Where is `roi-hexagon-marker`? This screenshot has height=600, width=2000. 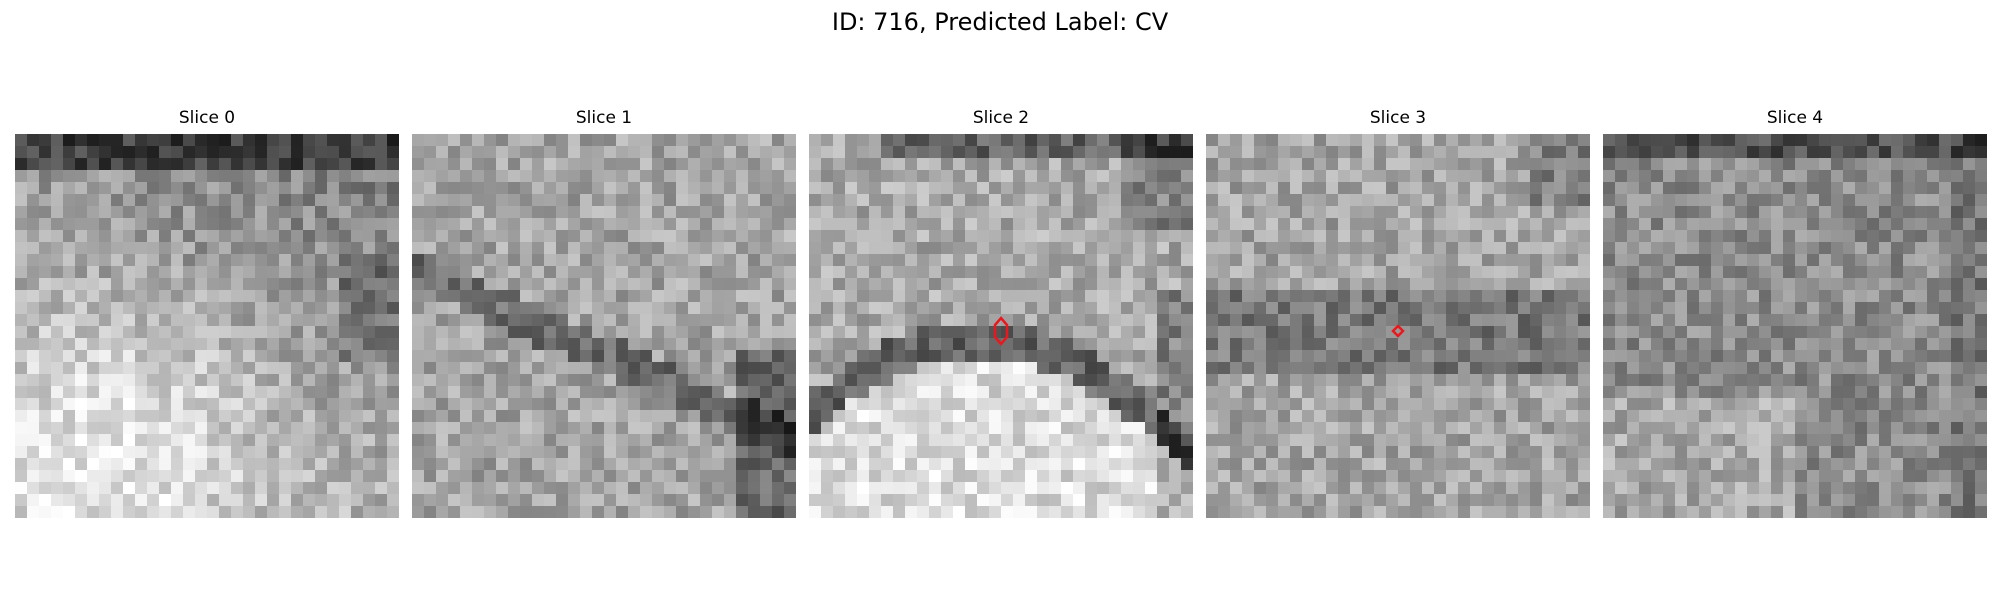
roi-hexagon-marker is located at coordinates (1001, 331).